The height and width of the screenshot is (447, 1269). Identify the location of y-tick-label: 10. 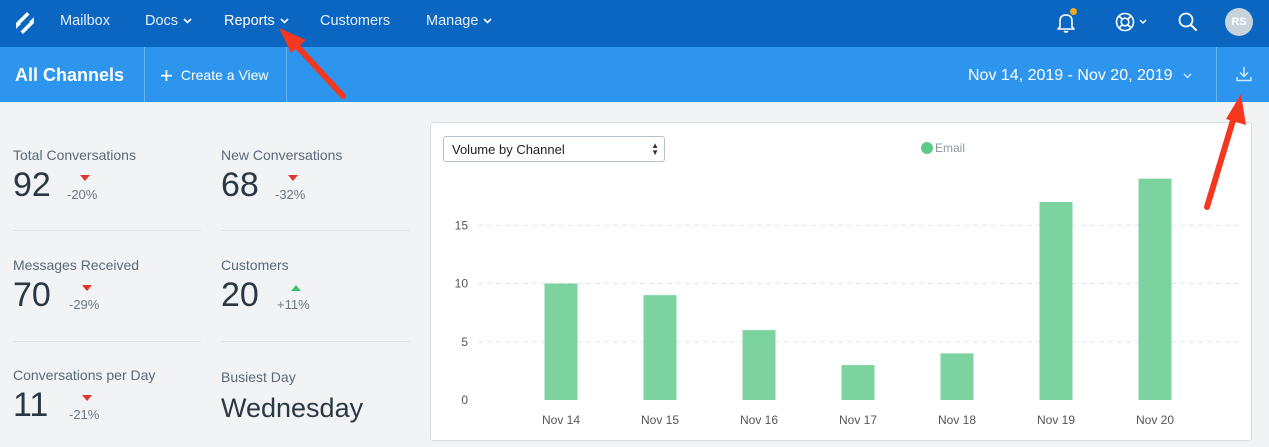
(462, 284).